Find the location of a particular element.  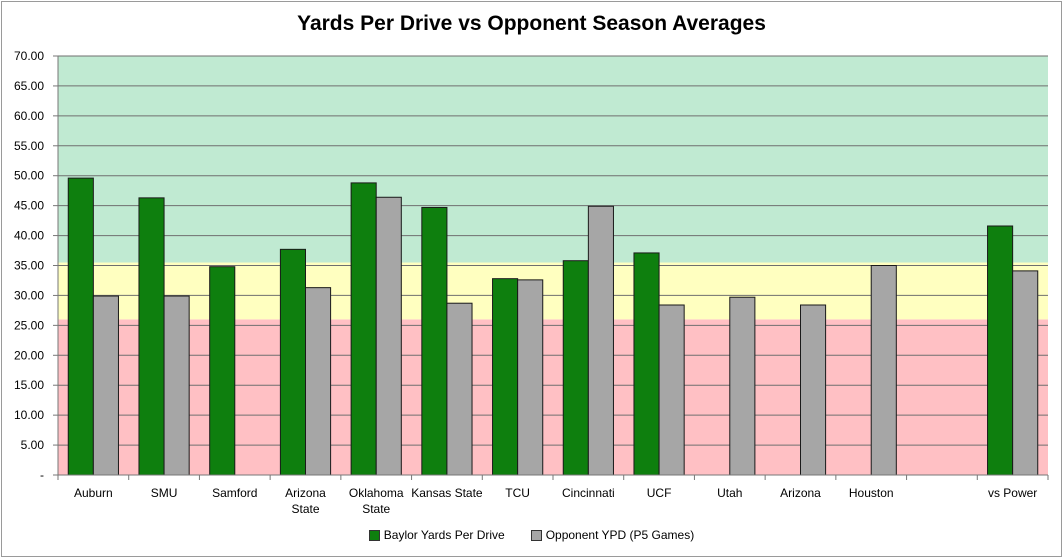

ytick-label: 35.00 is located at coordinates (29, 266).